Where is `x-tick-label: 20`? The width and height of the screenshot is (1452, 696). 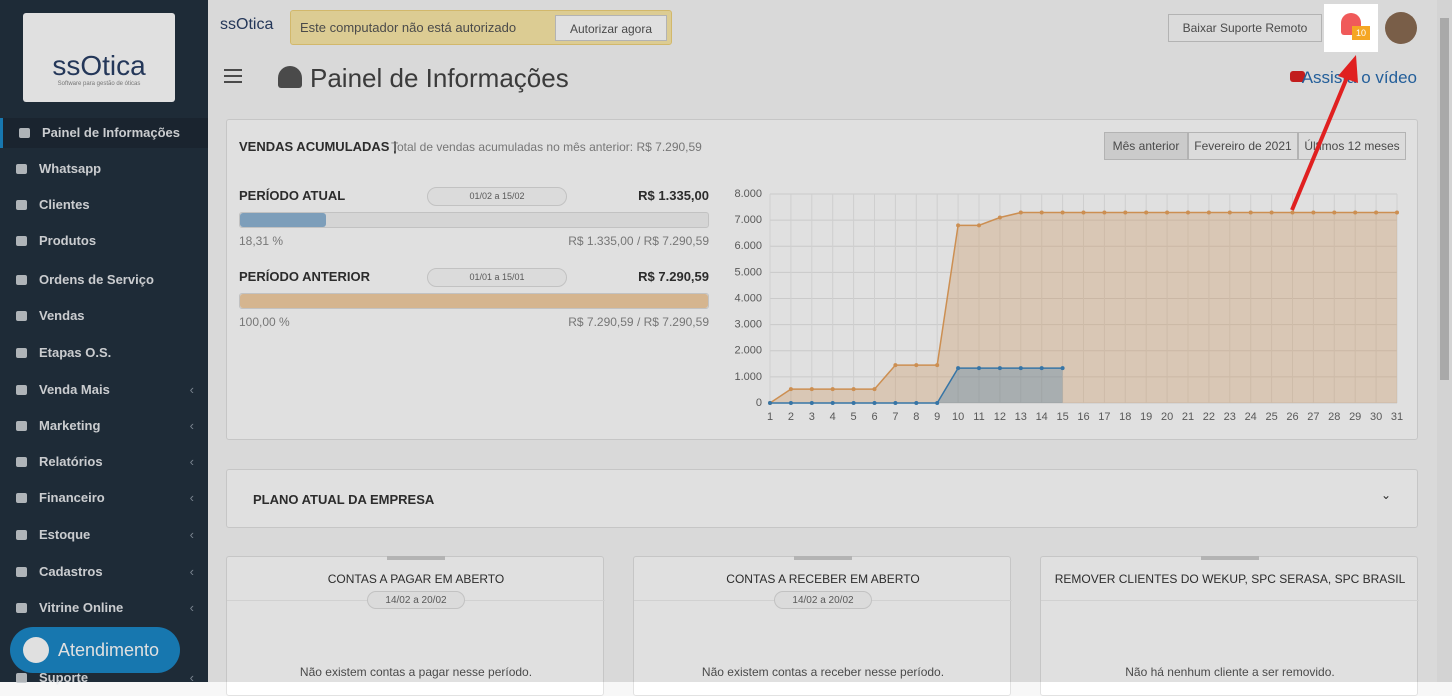 x-tick-label: 20 is located at coordinates (1167, 417).